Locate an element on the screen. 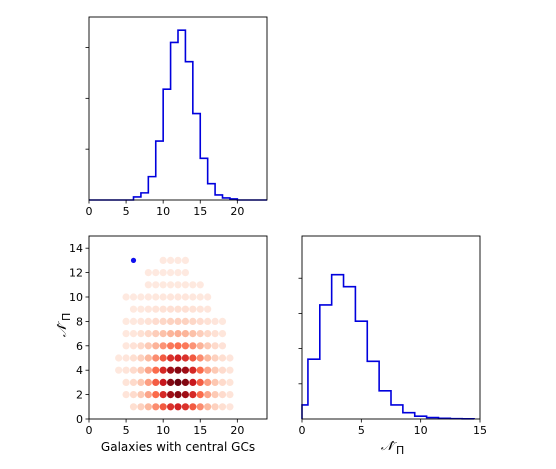  x-tick-label: 10 is located at coordinates (163, 430).